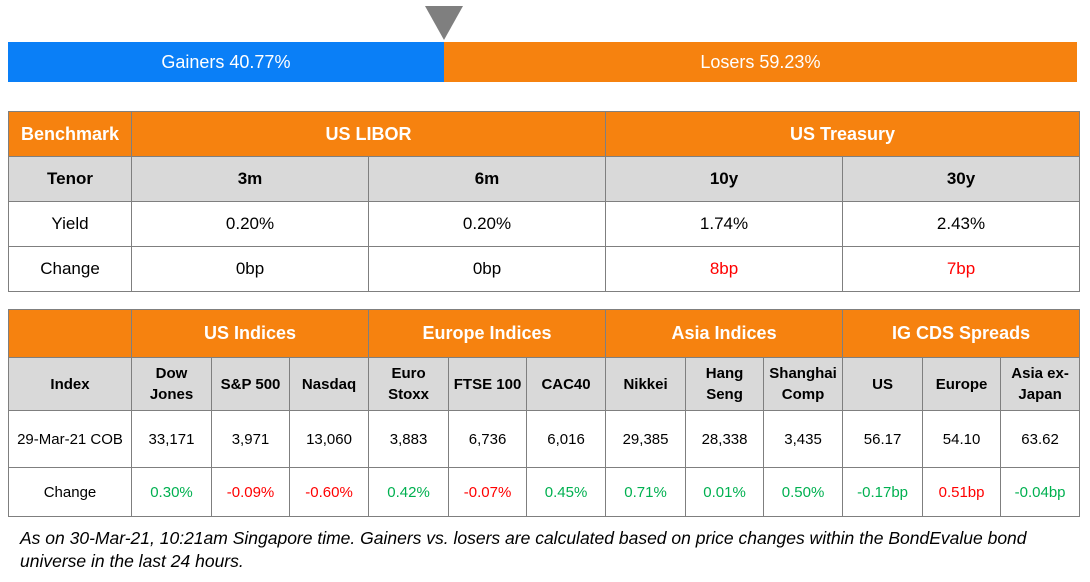  I want to click on change-cell: 8bp, so click(724, 269).